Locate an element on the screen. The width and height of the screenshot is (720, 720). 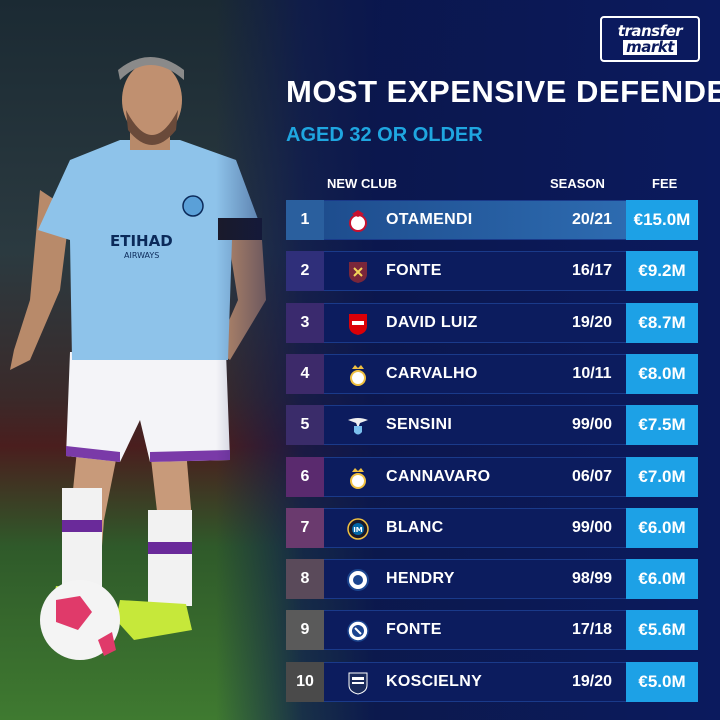
fee-value: €8.7M is located at coordinates (662, 322).